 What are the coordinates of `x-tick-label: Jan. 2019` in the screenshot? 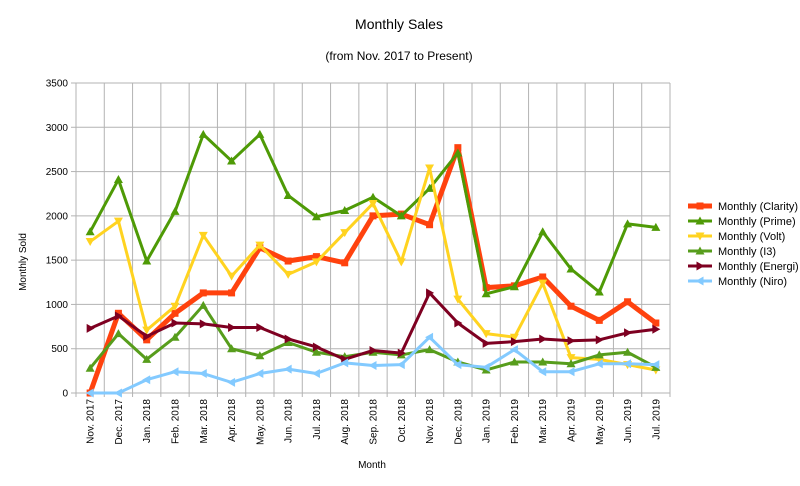 It's located at (487, 421).